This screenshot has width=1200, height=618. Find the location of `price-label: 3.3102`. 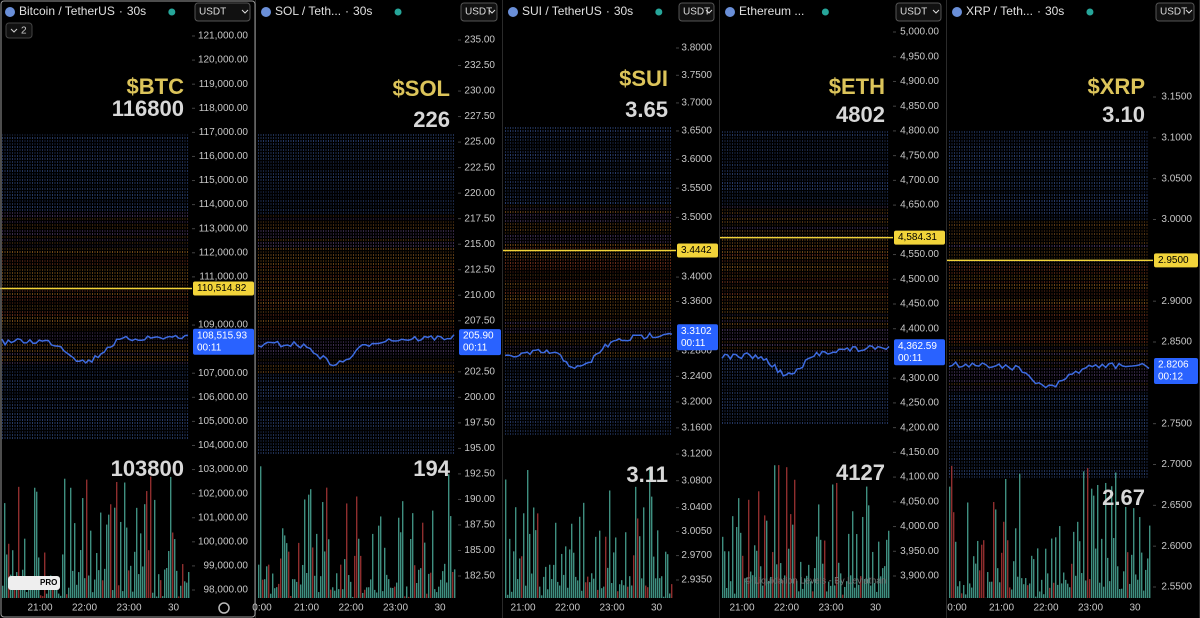

price-label: 3.3102 is located at coordinates (696, 331).